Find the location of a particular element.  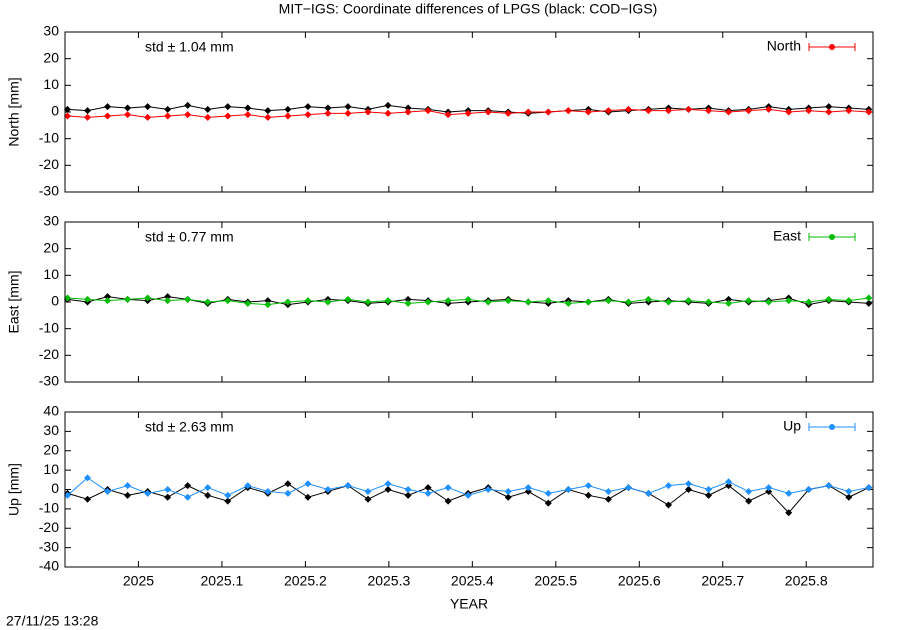

y-tick-label: -40 is located at coordinates (49, 566).